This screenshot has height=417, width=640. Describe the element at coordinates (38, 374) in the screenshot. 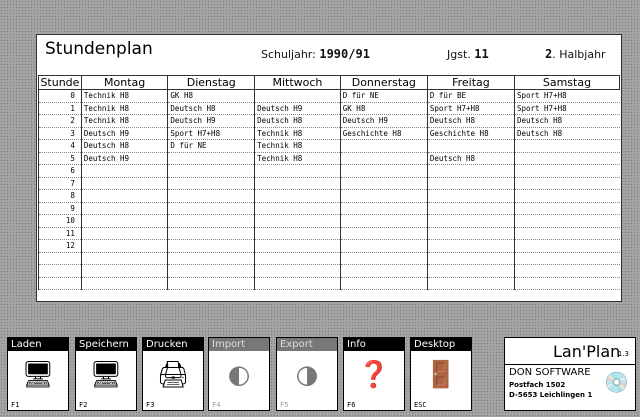

I see `laden-button: Laden 🖥 F1` at that location.